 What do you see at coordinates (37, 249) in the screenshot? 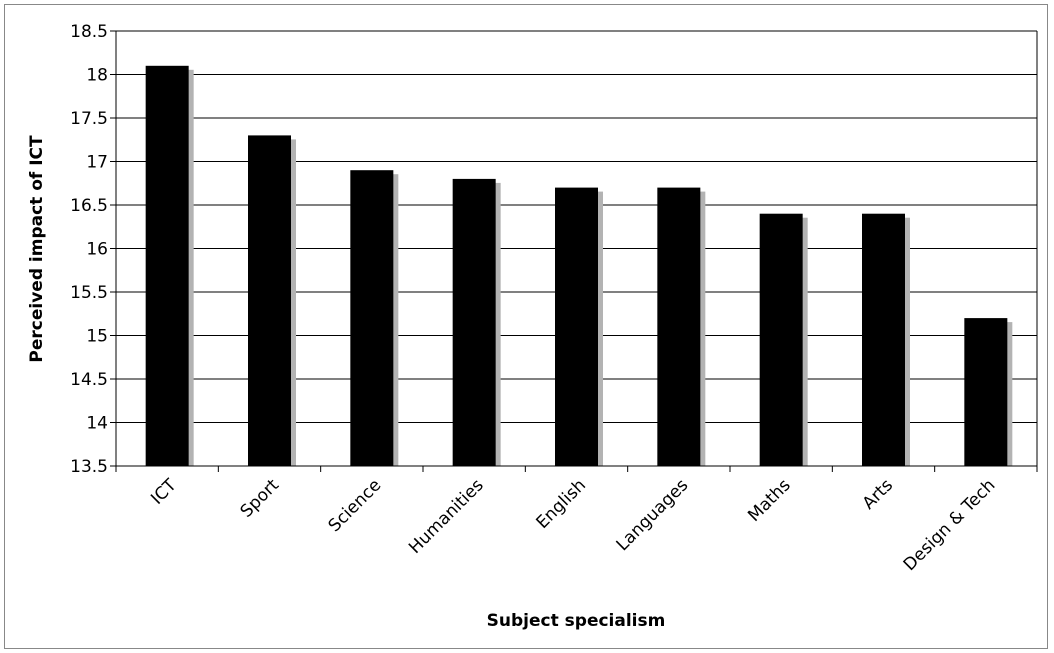
I see `y-axis-title: Perceived impact of ICT` at bounding box center [37, 249].